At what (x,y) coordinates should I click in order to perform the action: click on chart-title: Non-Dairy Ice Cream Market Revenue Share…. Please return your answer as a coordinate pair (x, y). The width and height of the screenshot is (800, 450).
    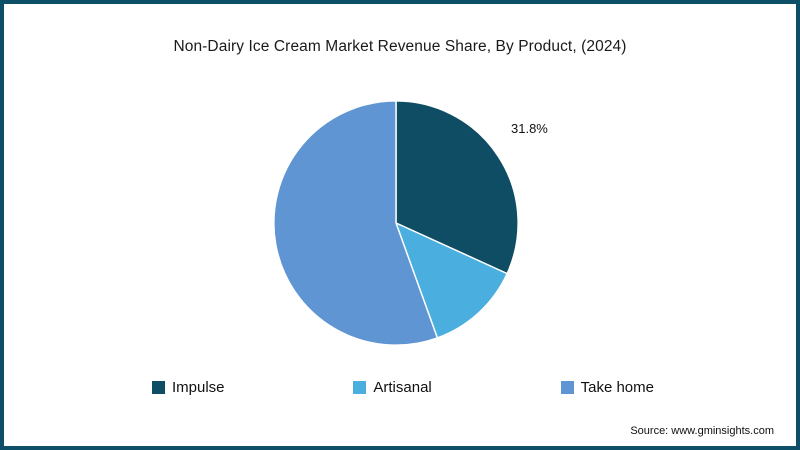
    Looking at the image, I should click on (400, 46).